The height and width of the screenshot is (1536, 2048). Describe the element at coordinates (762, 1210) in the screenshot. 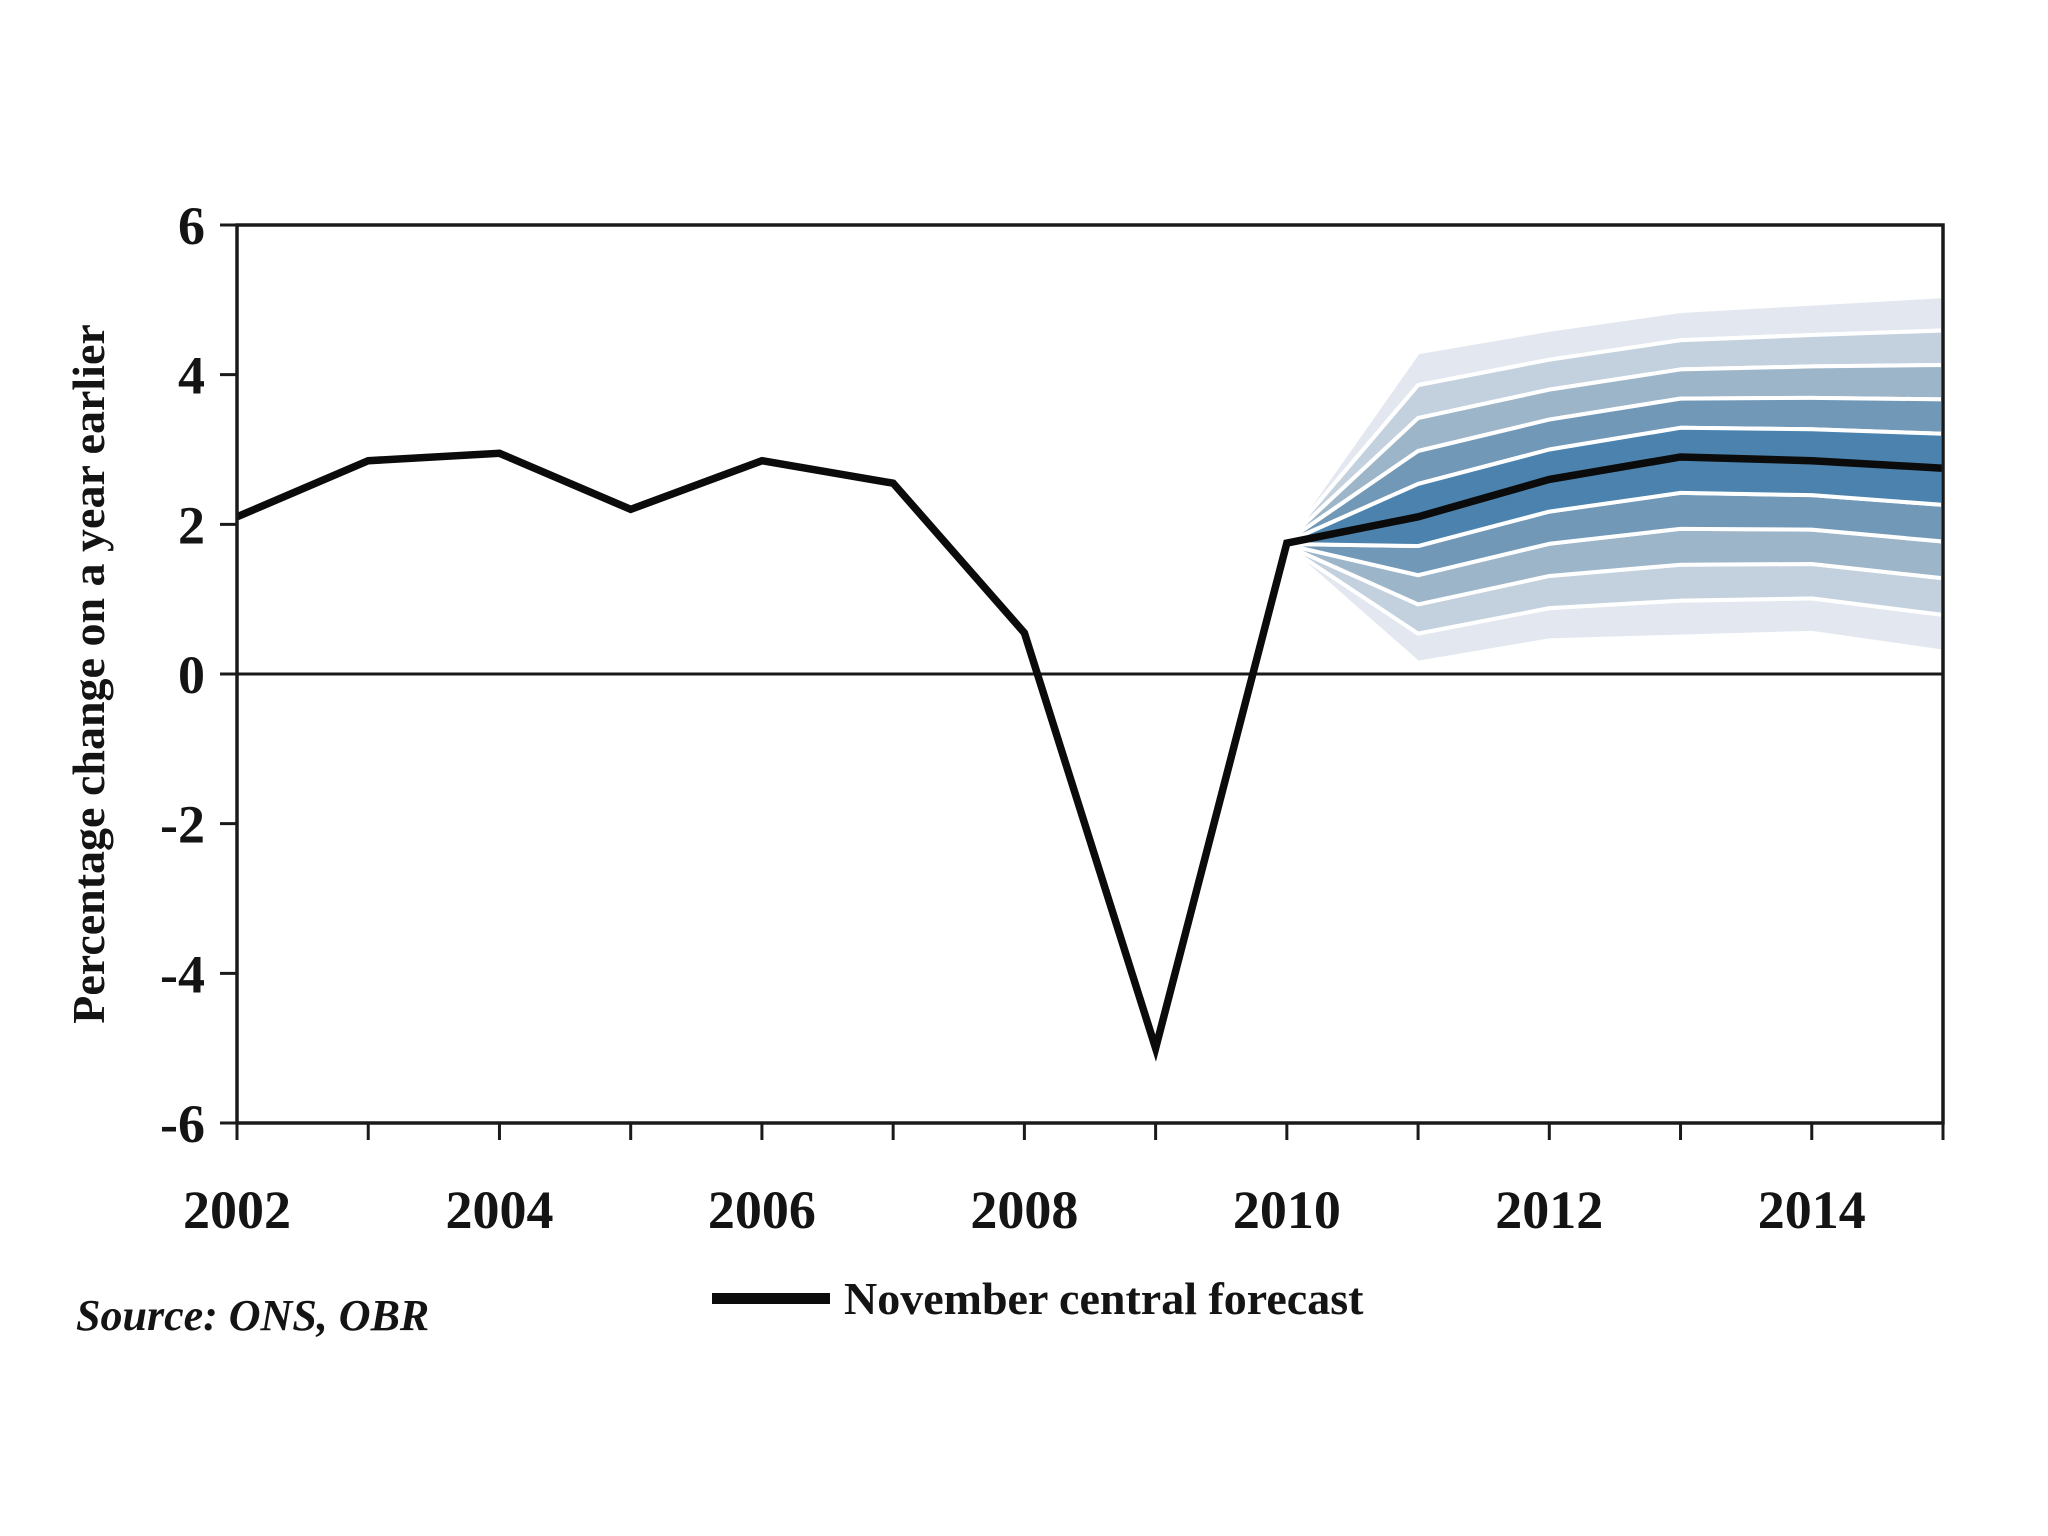

I see `x-tick-label: 2006` at that location.